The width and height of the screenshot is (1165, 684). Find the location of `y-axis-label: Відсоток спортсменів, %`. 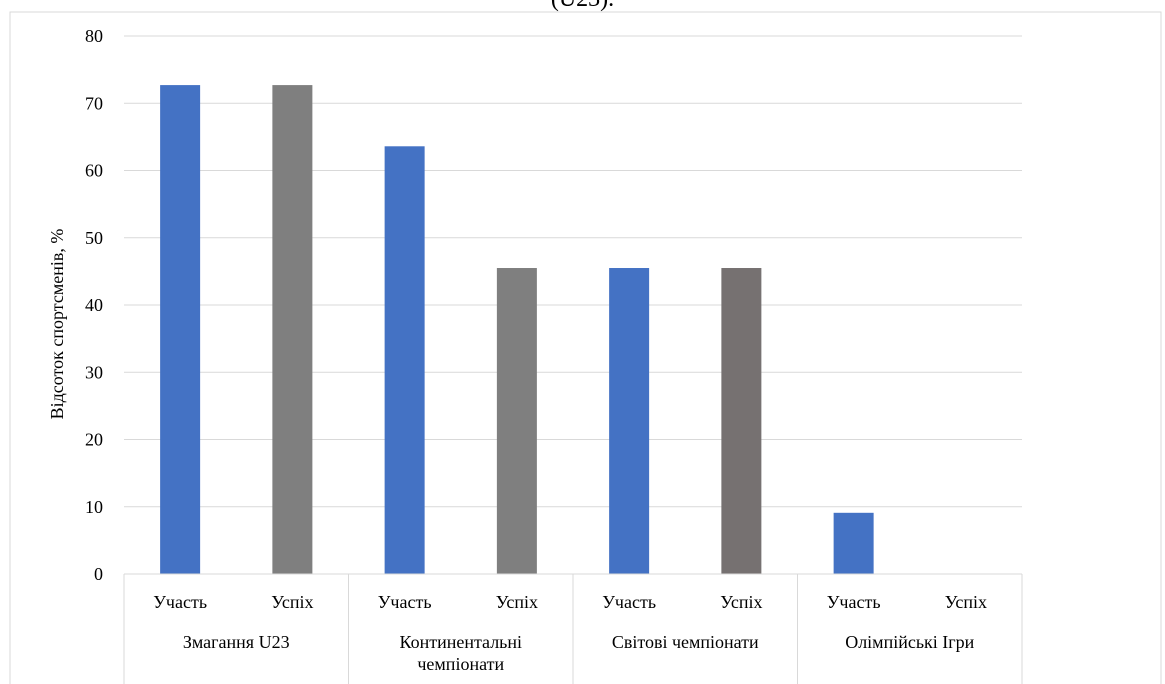

y-axis-label: Відсоток спортсменів, % is located at coordinates (57, 324).